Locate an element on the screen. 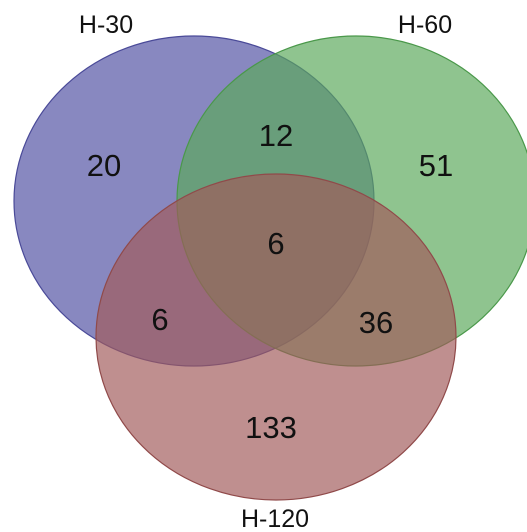 Image resolution: width=527 pixels, height=532 pixels. count-h30-h120: 6 is located at coordinates (159, 319).